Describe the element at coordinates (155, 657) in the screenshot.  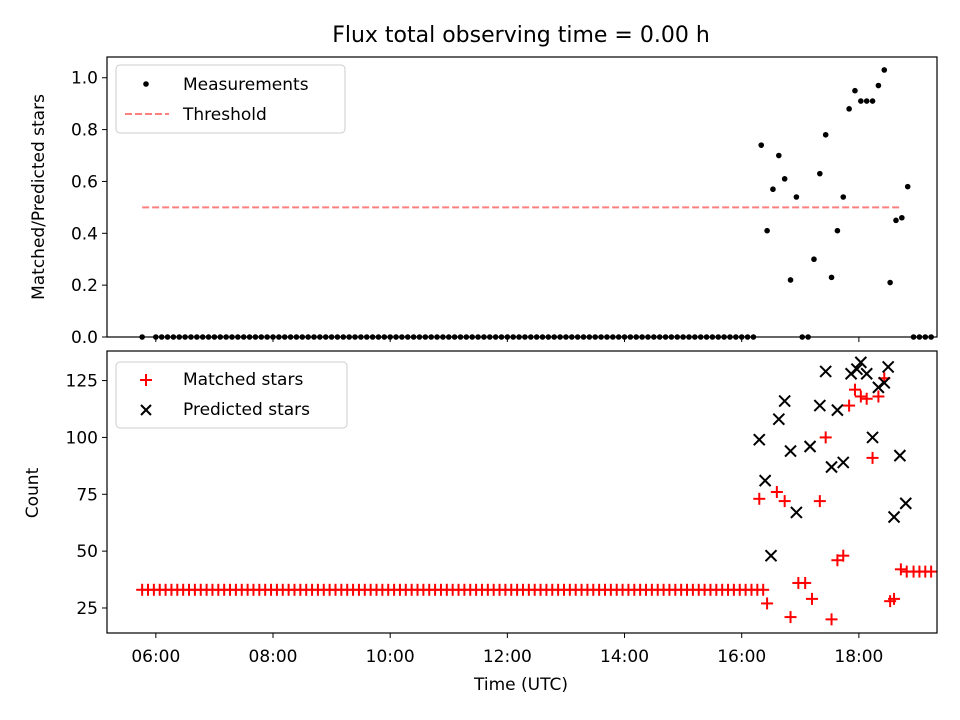
I see `x-tick-label: 06:00` at that location.